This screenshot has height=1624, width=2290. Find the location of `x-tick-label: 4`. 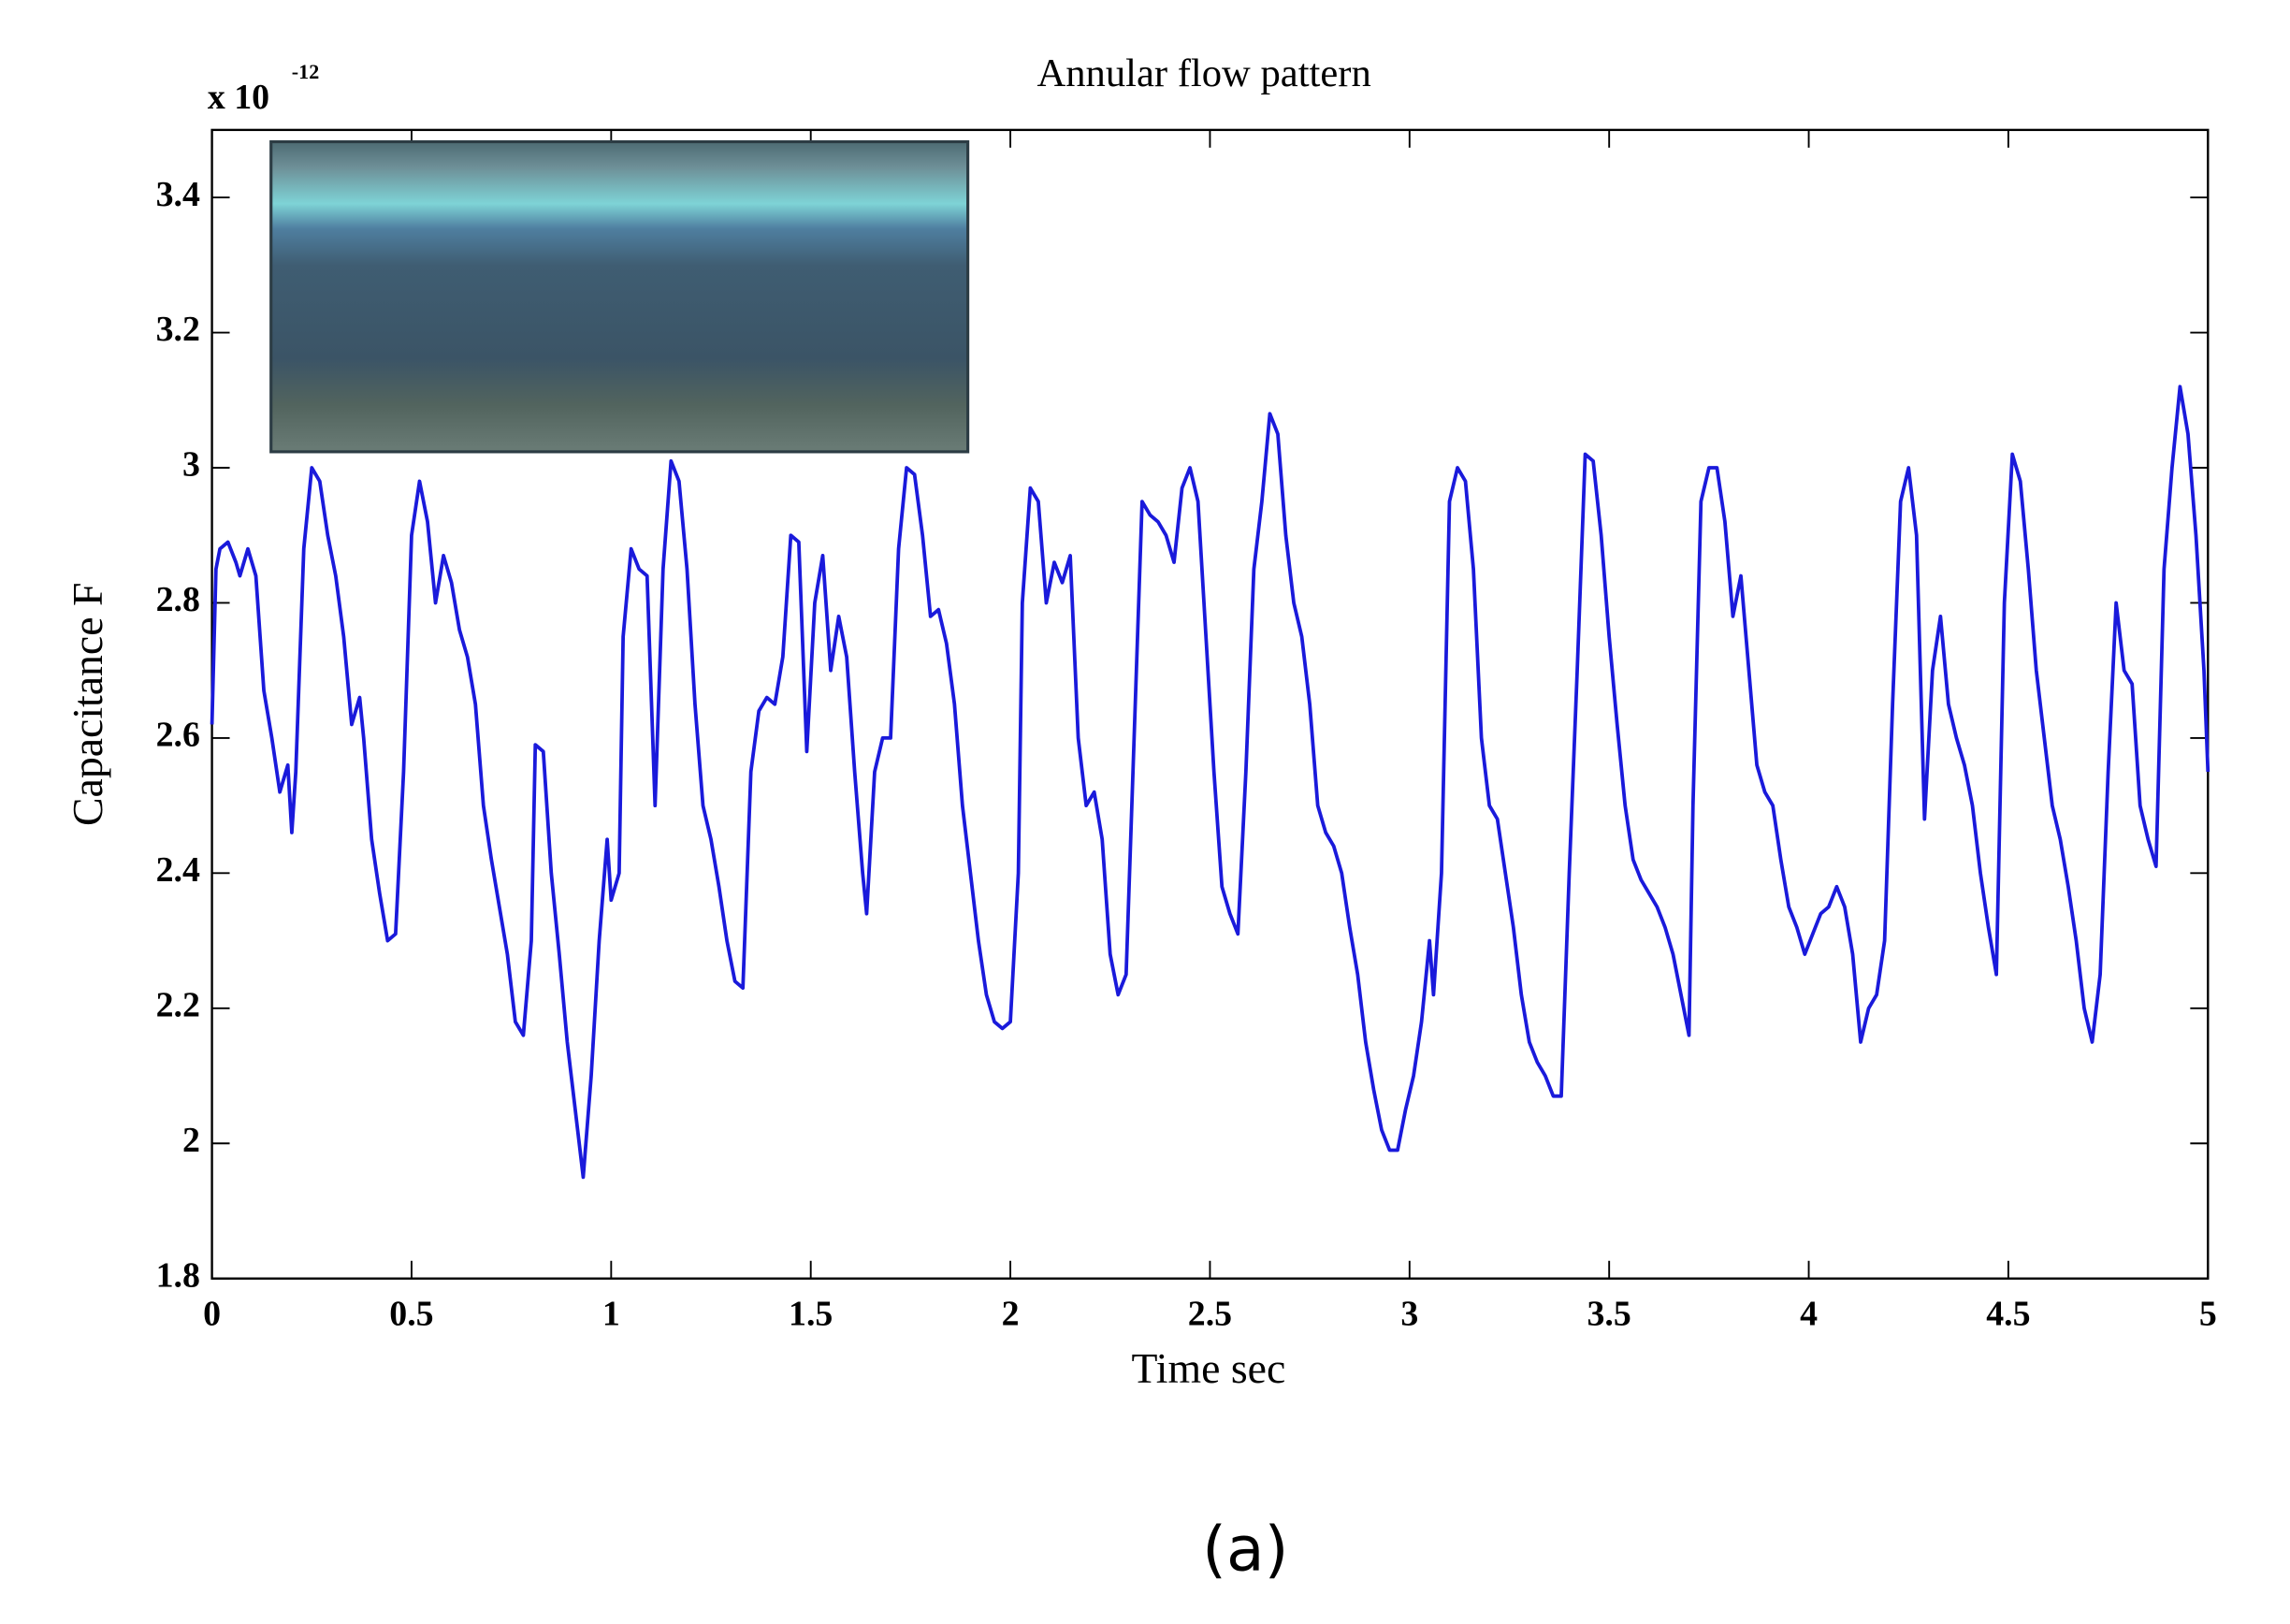

x-tick-label: 4 is located at coordinates (1809, 1313).